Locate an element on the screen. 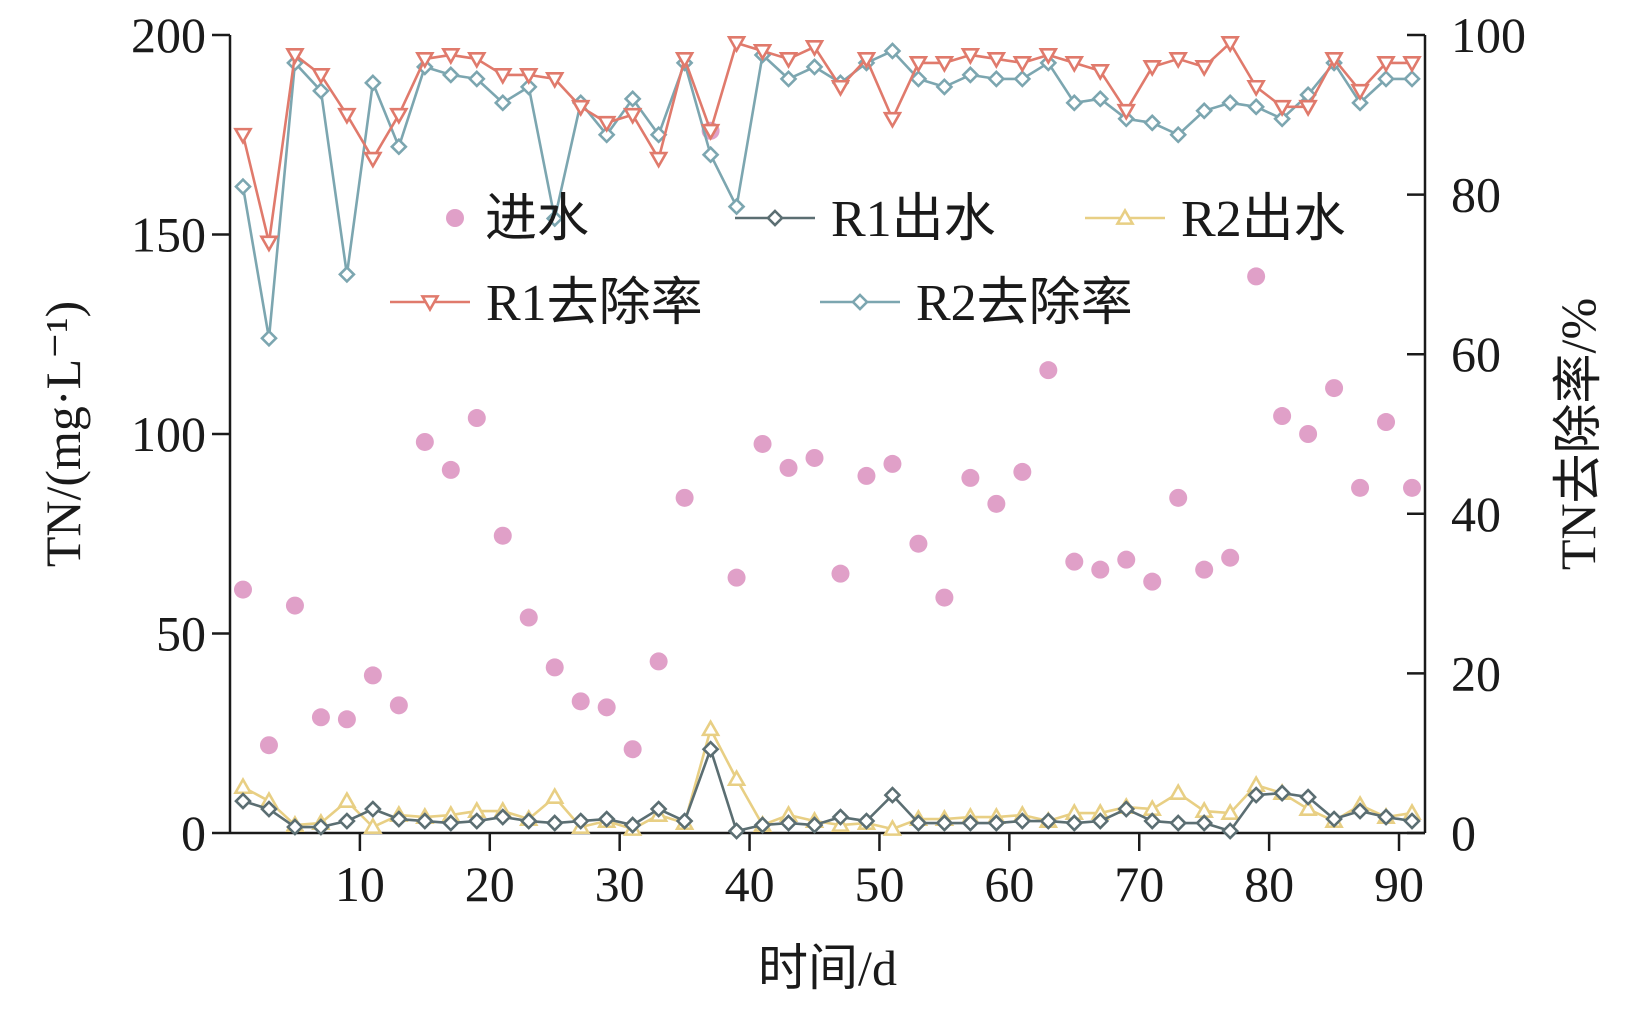 The width and height of the screenshot is (1650, 1010). x-tick-label: 90 is located at coordinates (1399, 884).